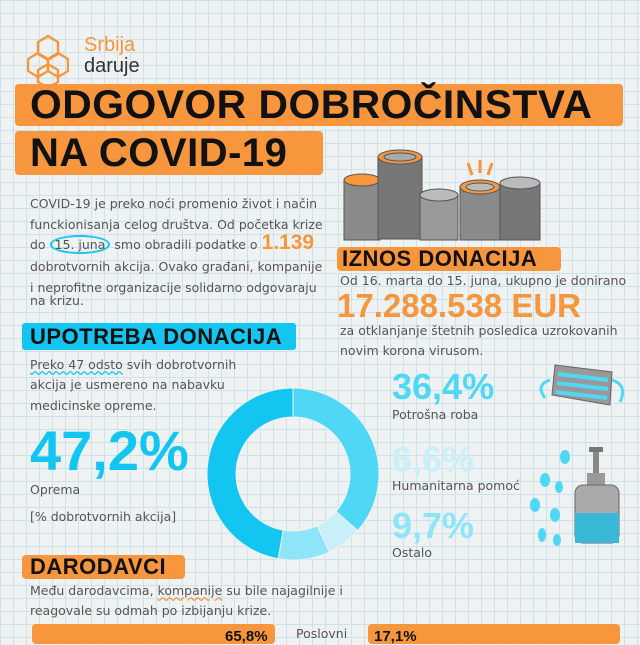 This screenshot has height=645, width=640. Describe the element at coordinates (575, 496) in the screenshot. I see `sanitizer-bottle-illustration` at that location.